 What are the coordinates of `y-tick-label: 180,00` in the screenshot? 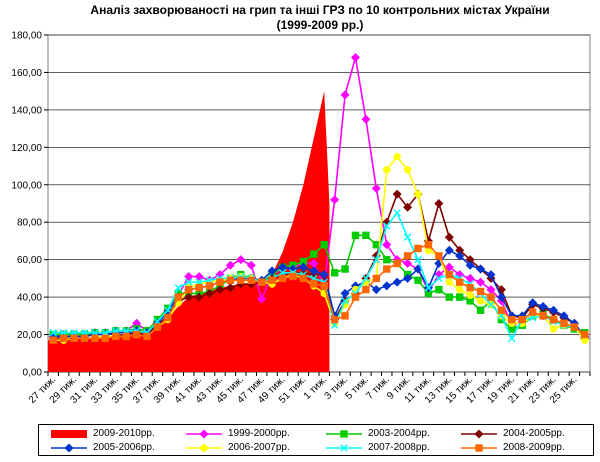 It's located at (26, 36).